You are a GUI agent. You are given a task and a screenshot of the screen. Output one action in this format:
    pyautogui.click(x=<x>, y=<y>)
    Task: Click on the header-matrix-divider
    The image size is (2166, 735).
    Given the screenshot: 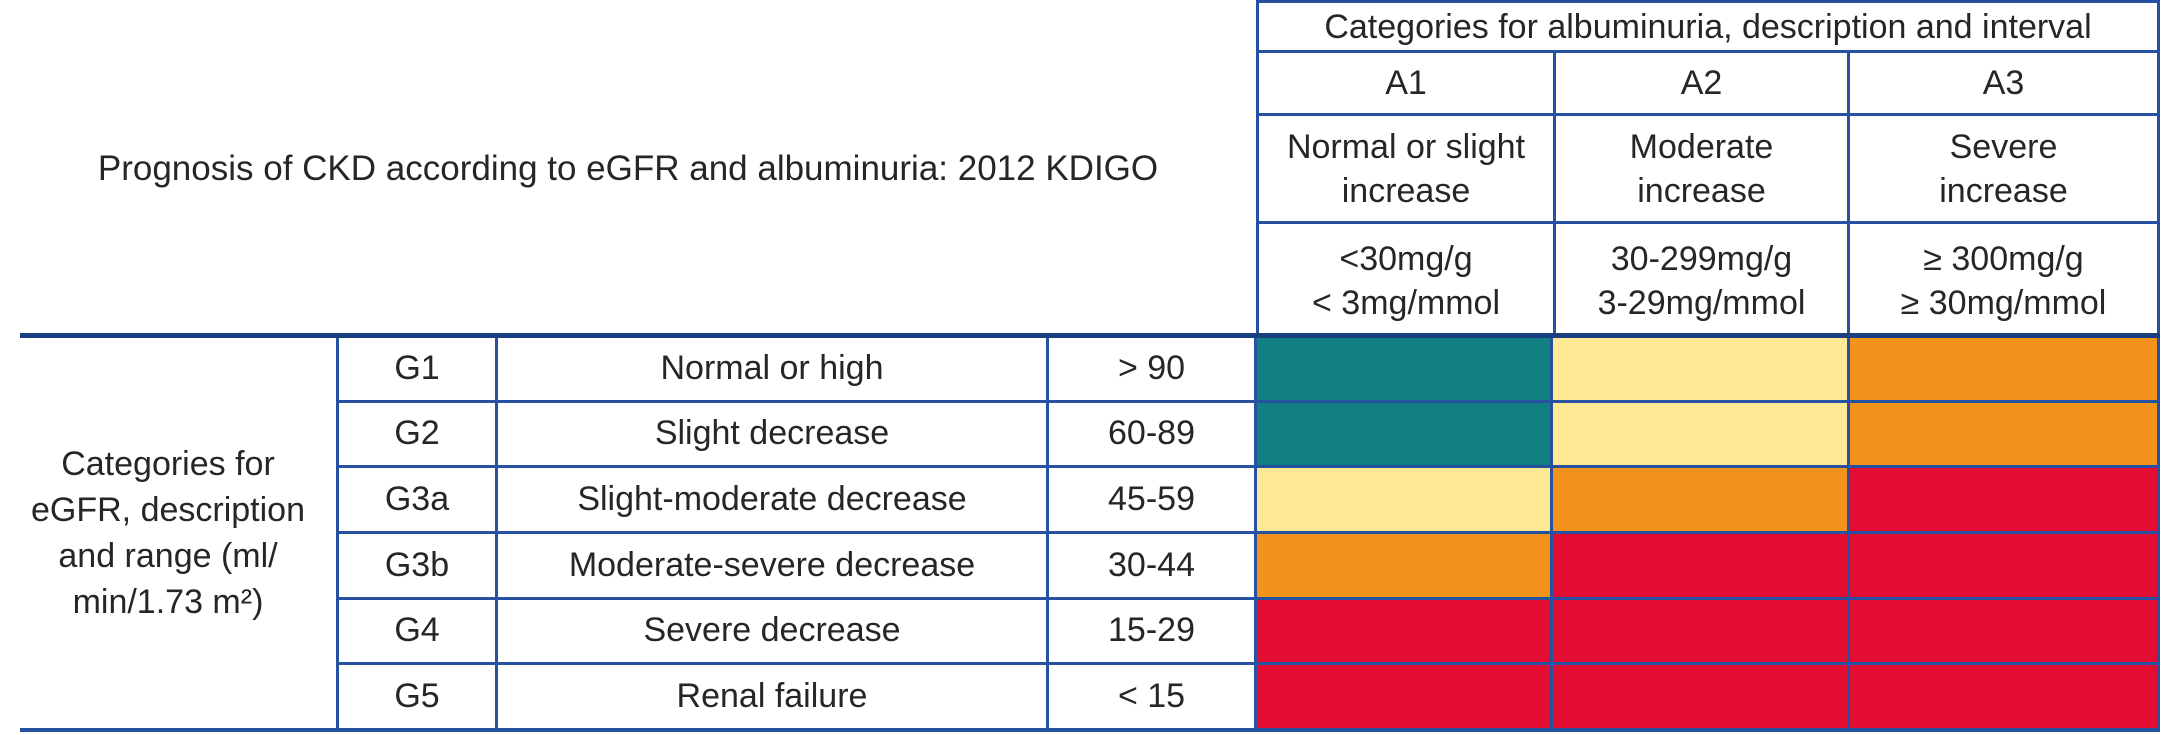 What is the action you would take?
    pyautogui.click(x=1090, y=335)
    